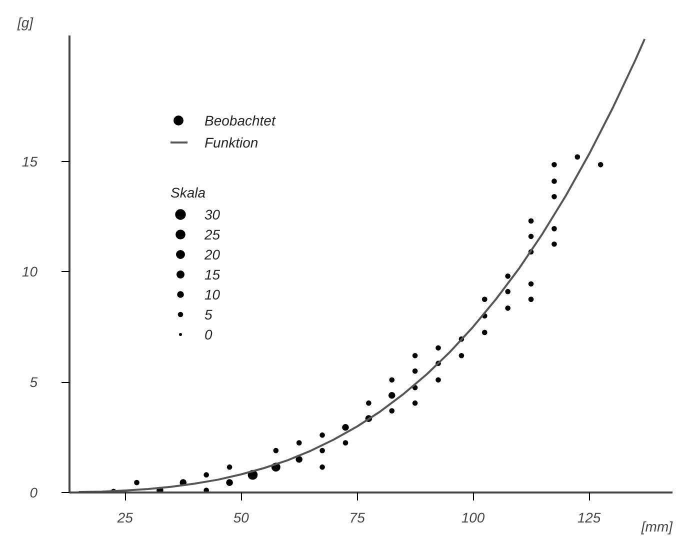 The image size is (682, 538). Describe the element at coordinates (30, 272) in the screenshot. I see `y-tick-label: 10` at that location.